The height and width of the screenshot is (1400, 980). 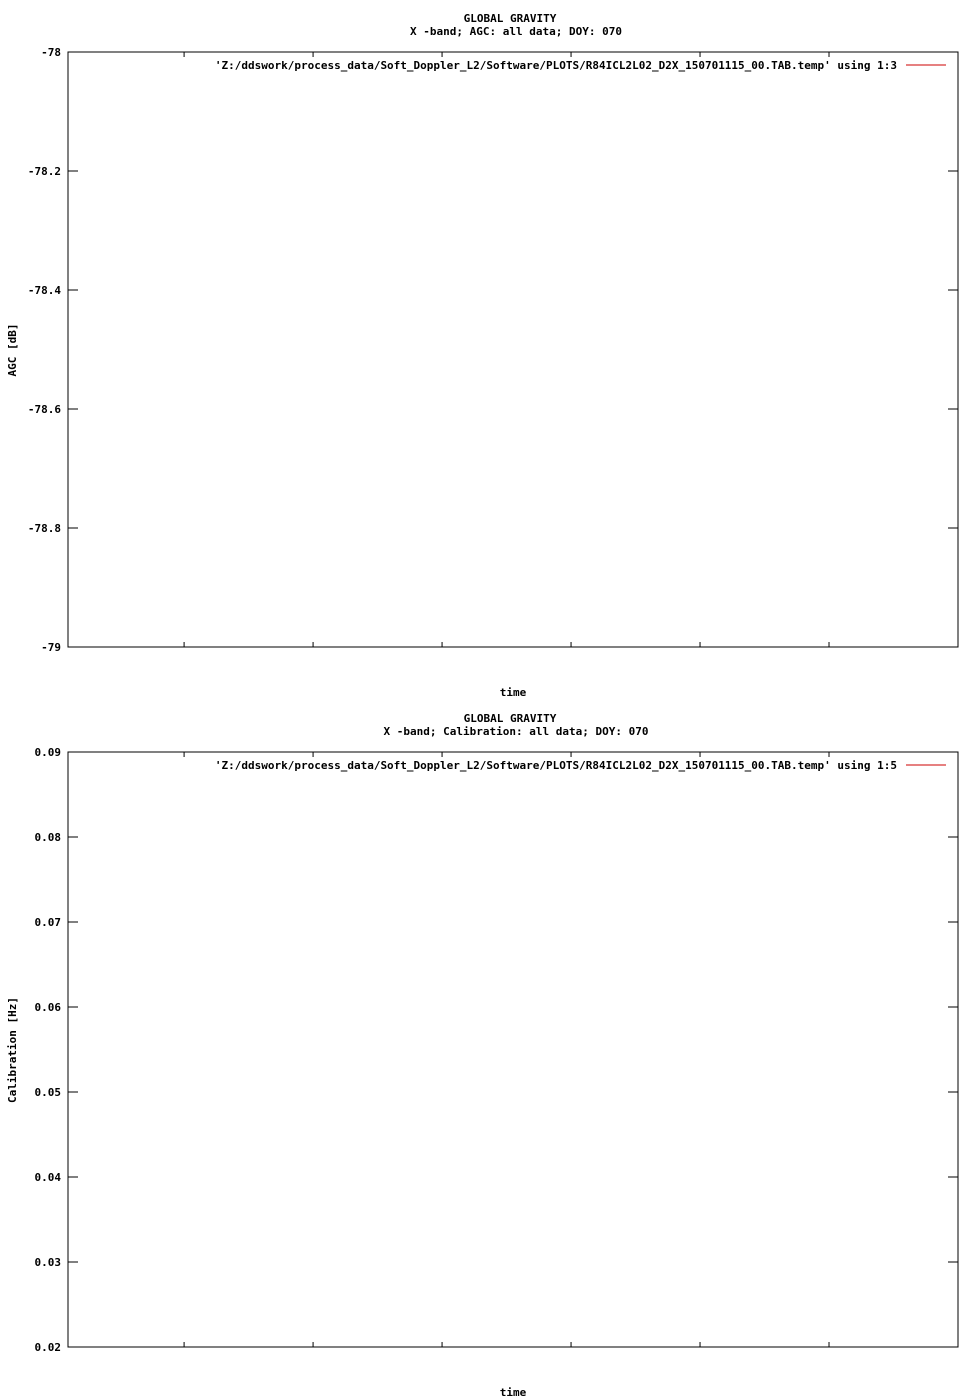 I want to click on y-tick-label: 0.09, so click(x=48, y=752).